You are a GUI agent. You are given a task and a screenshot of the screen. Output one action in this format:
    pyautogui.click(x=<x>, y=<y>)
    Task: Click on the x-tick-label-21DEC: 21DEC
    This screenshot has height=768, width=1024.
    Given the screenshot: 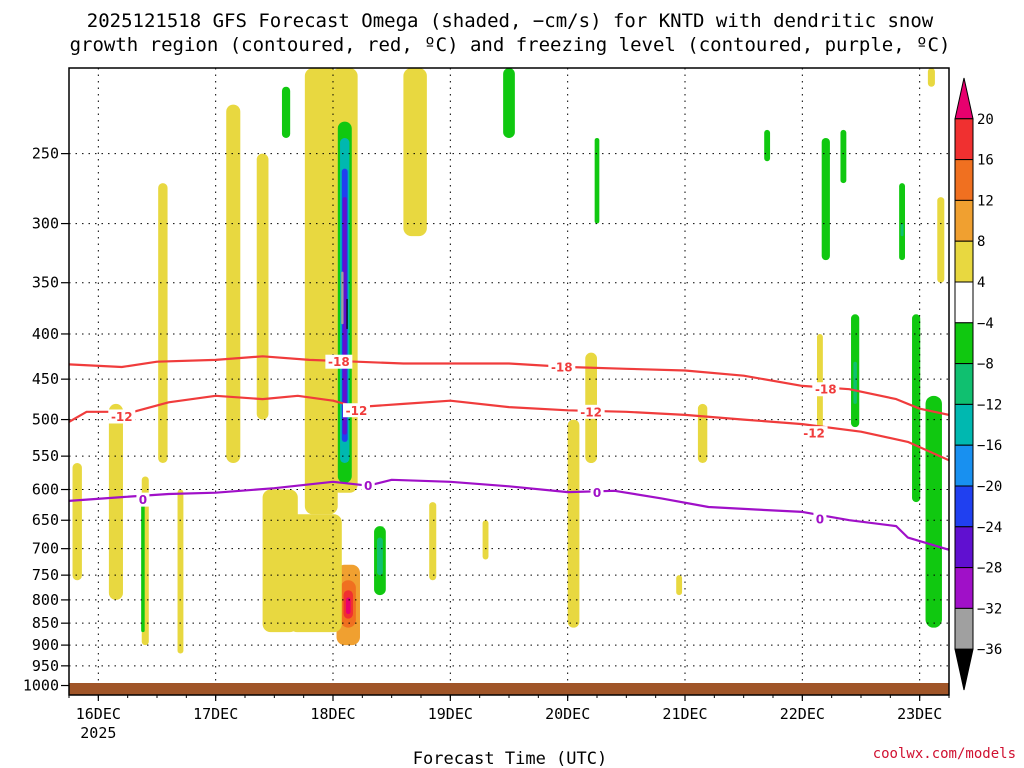 What is the action you would take?
    pyautogui.click(x=684, y=714)
    